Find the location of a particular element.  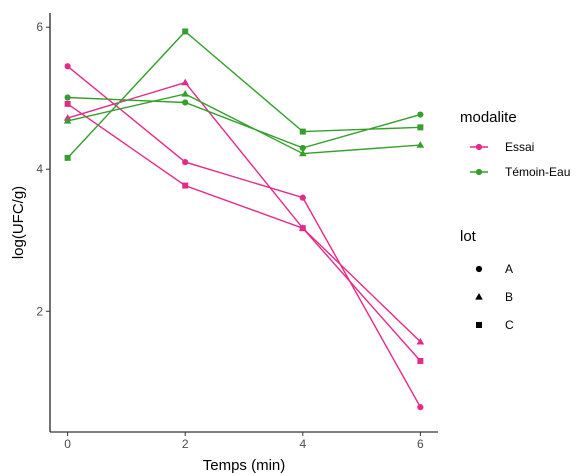

legend-title-lot: lot is located at coordinates (468, 236).